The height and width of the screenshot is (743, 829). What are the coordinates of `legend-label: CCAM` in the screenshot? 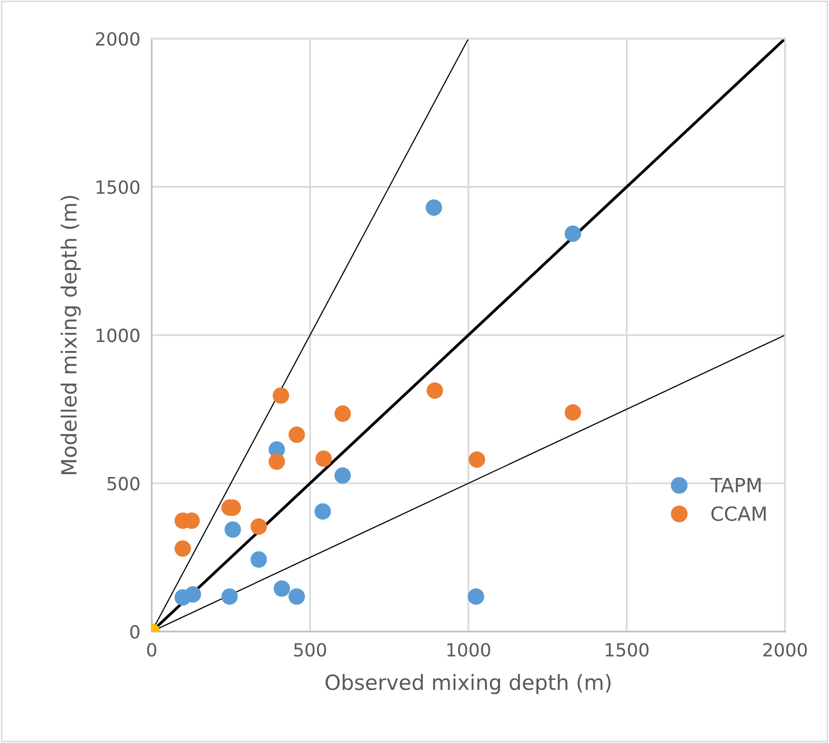 It's located at (738, 514).